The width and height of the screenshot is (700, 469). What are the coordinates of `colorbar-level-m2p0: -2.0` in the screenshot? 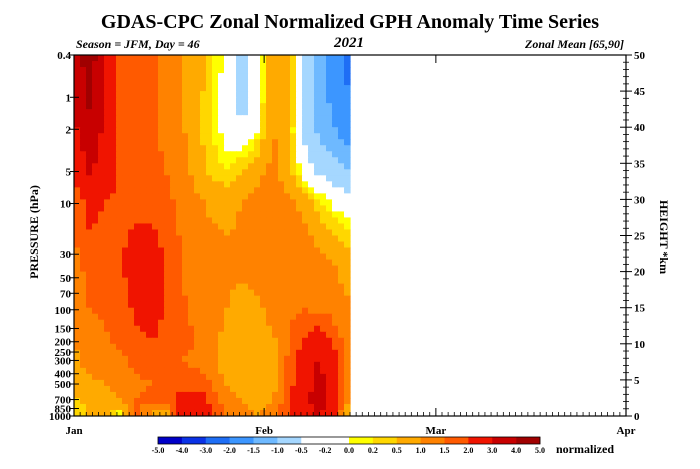 It's located at (229, 450).